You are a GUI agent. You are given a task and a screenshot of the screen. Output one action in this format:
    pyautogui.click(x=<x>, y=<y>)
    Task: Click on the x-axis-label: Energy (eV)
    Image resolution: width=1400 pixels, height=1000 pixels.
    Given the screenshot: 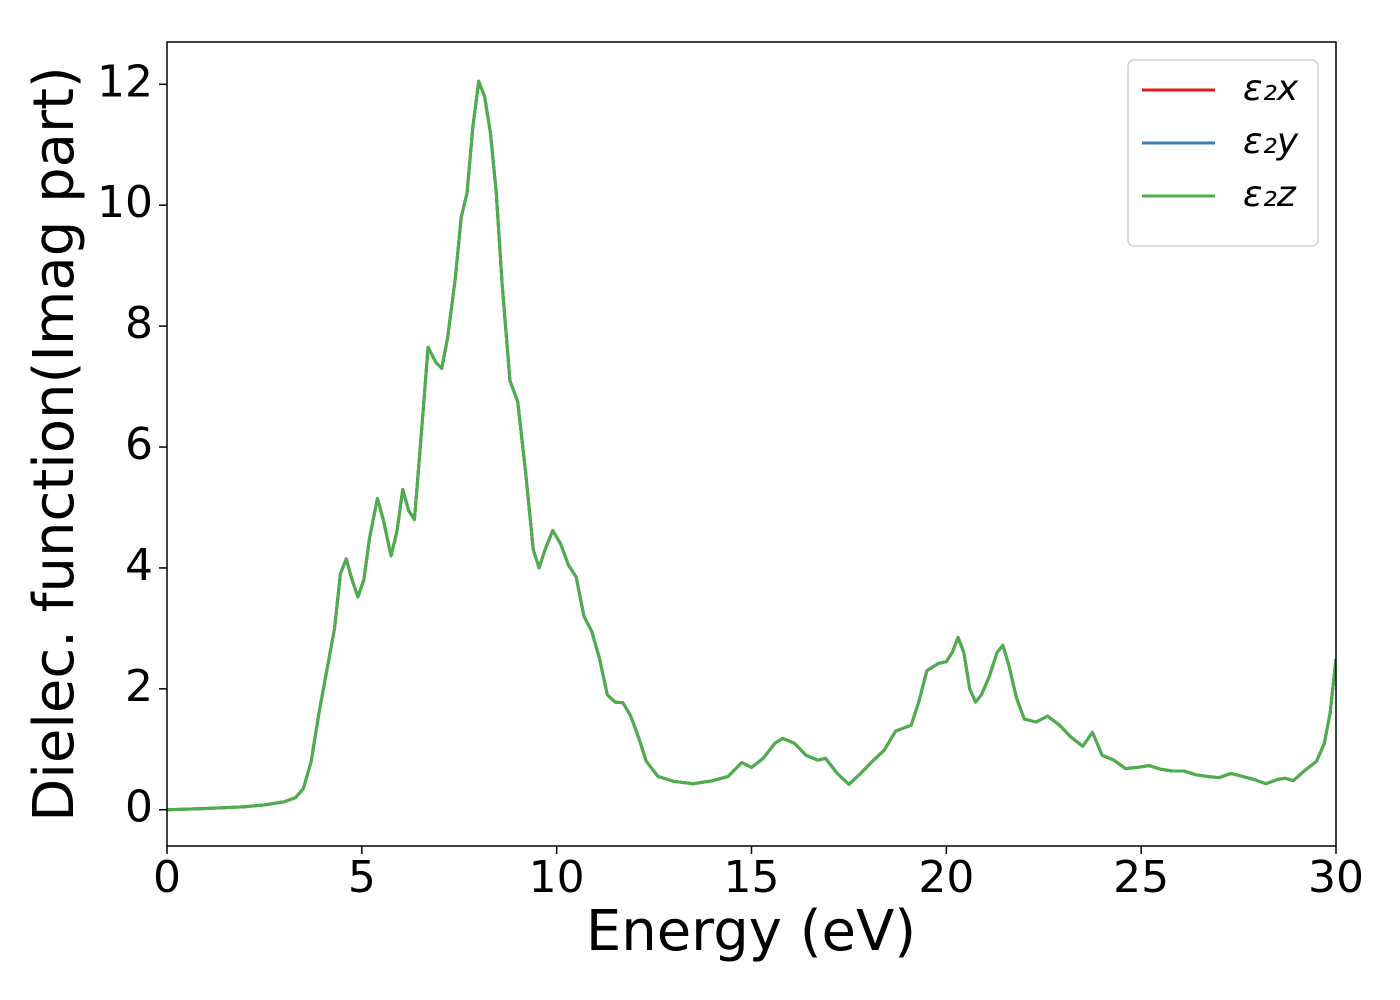 What is the action you would take?
    pyautogui.click(x=751, y=931)
    